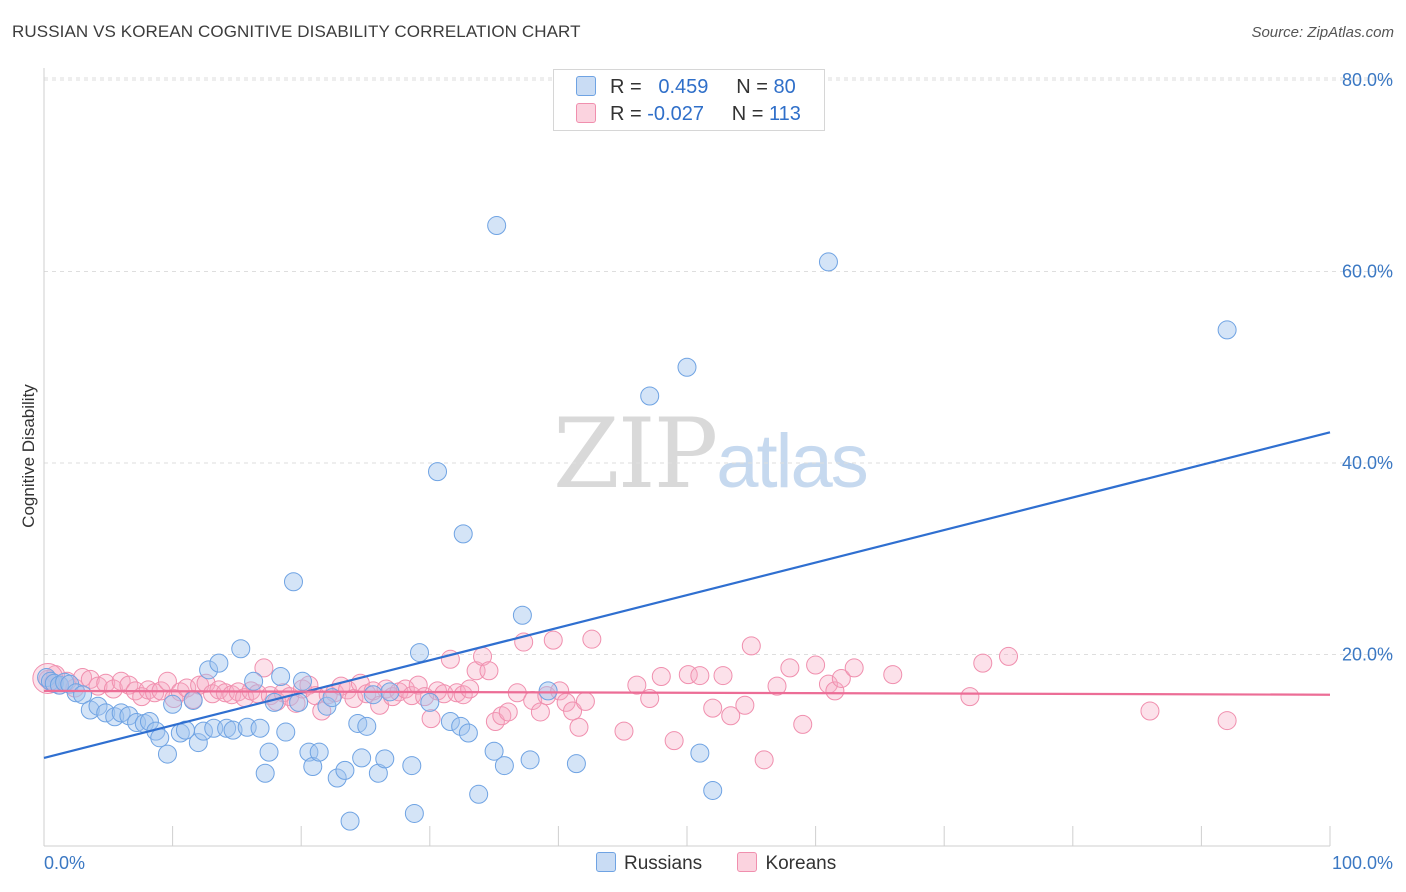 The width and height of the screenshot is (1406, 892). Describe the element at coordinates (785, 114) in the screenshot. I see `legend-n-value: 113` at that location.